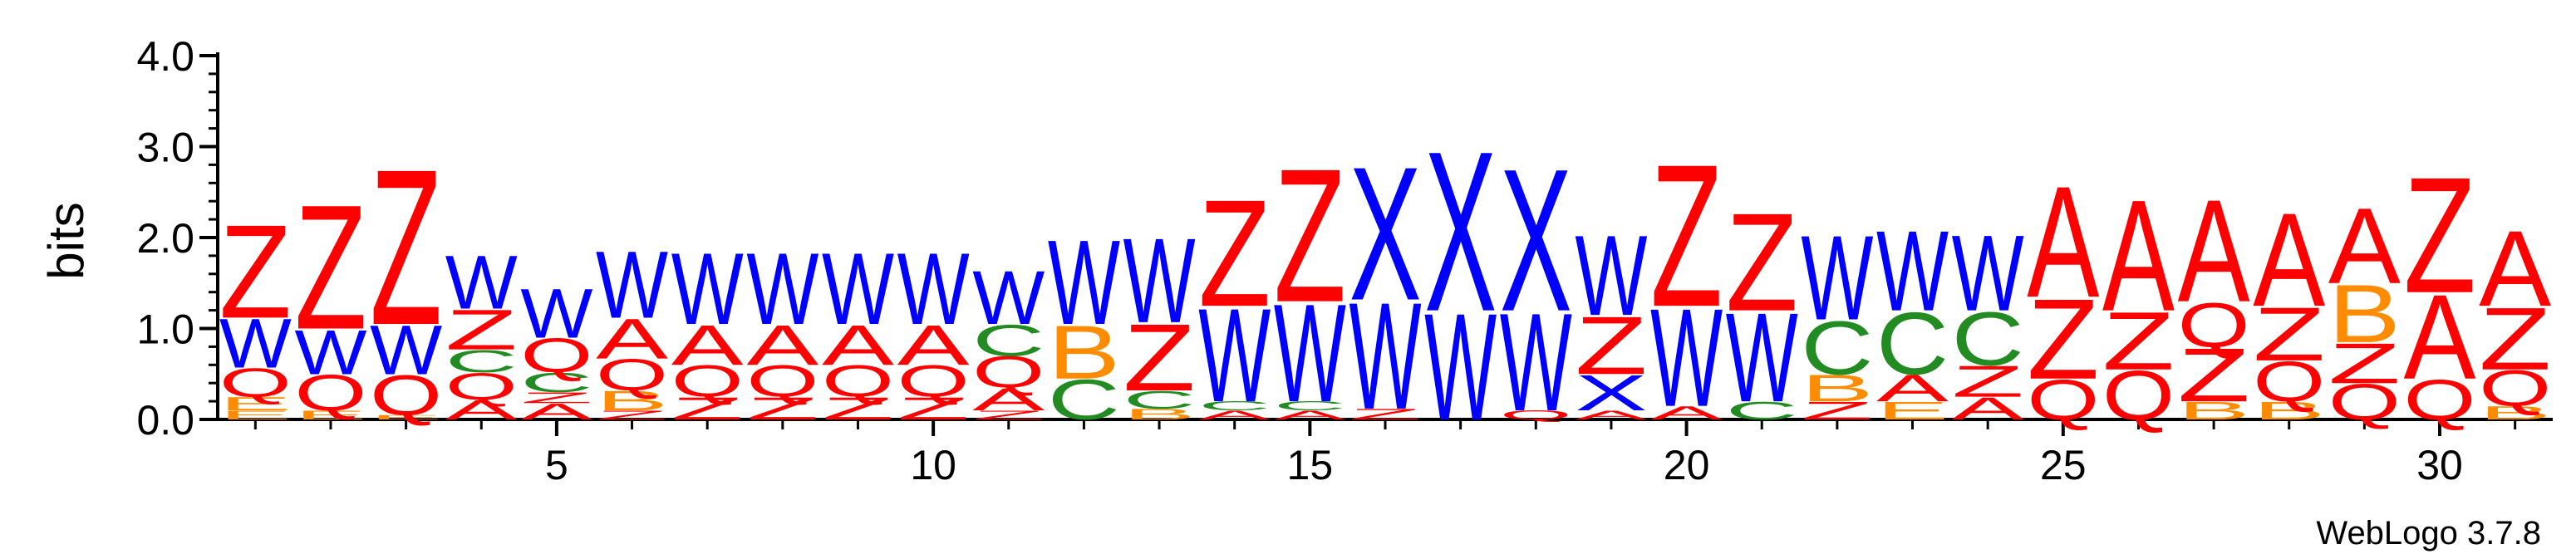  I want to click on x-tick-label: 5, so click(556, 465).